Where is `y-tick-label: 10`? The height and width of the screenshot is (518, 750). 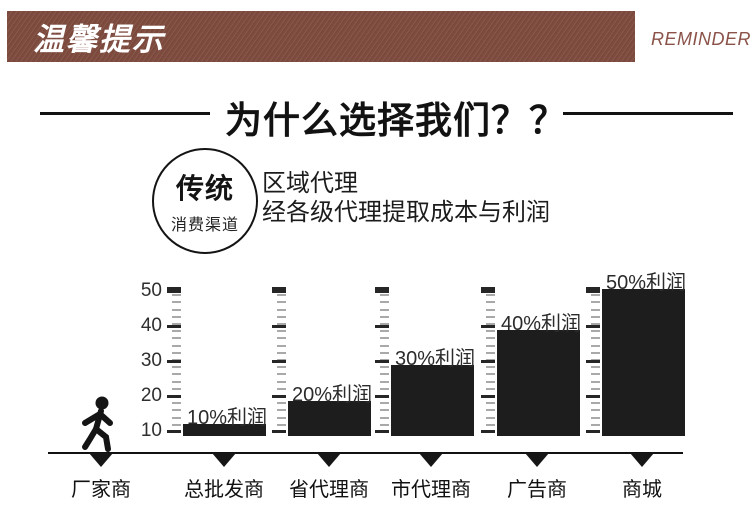
y-tick-label: 10 is located at coordinates (151, 430).